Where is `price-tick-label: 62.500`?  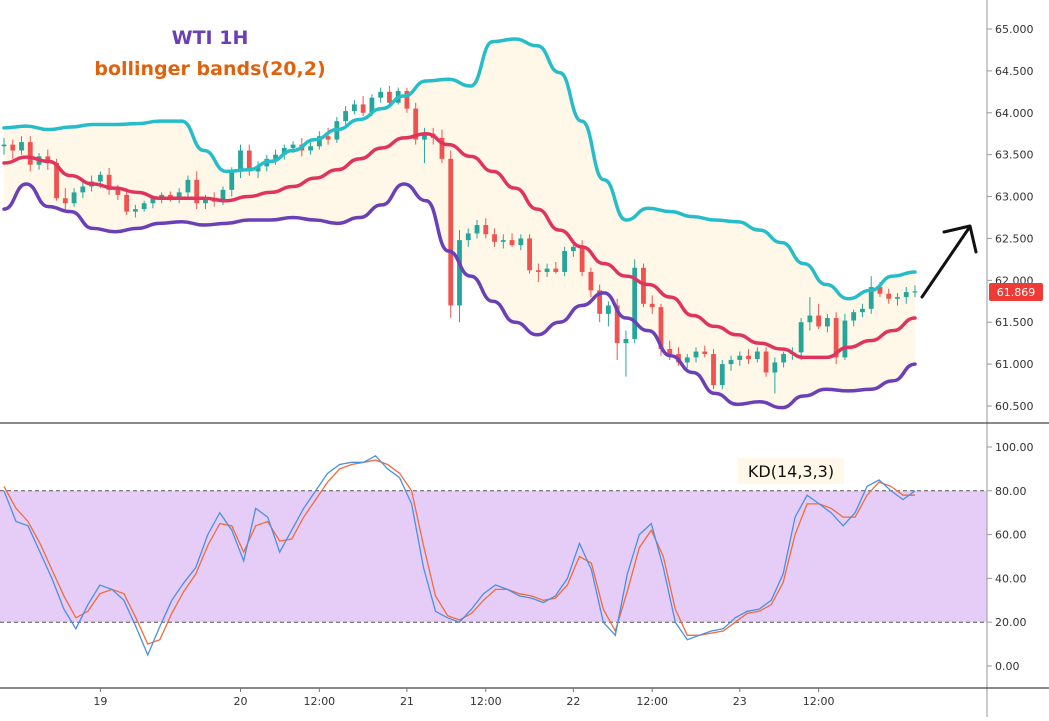
price-tick-label: 62.500 is located at coordinates (1014, 238).